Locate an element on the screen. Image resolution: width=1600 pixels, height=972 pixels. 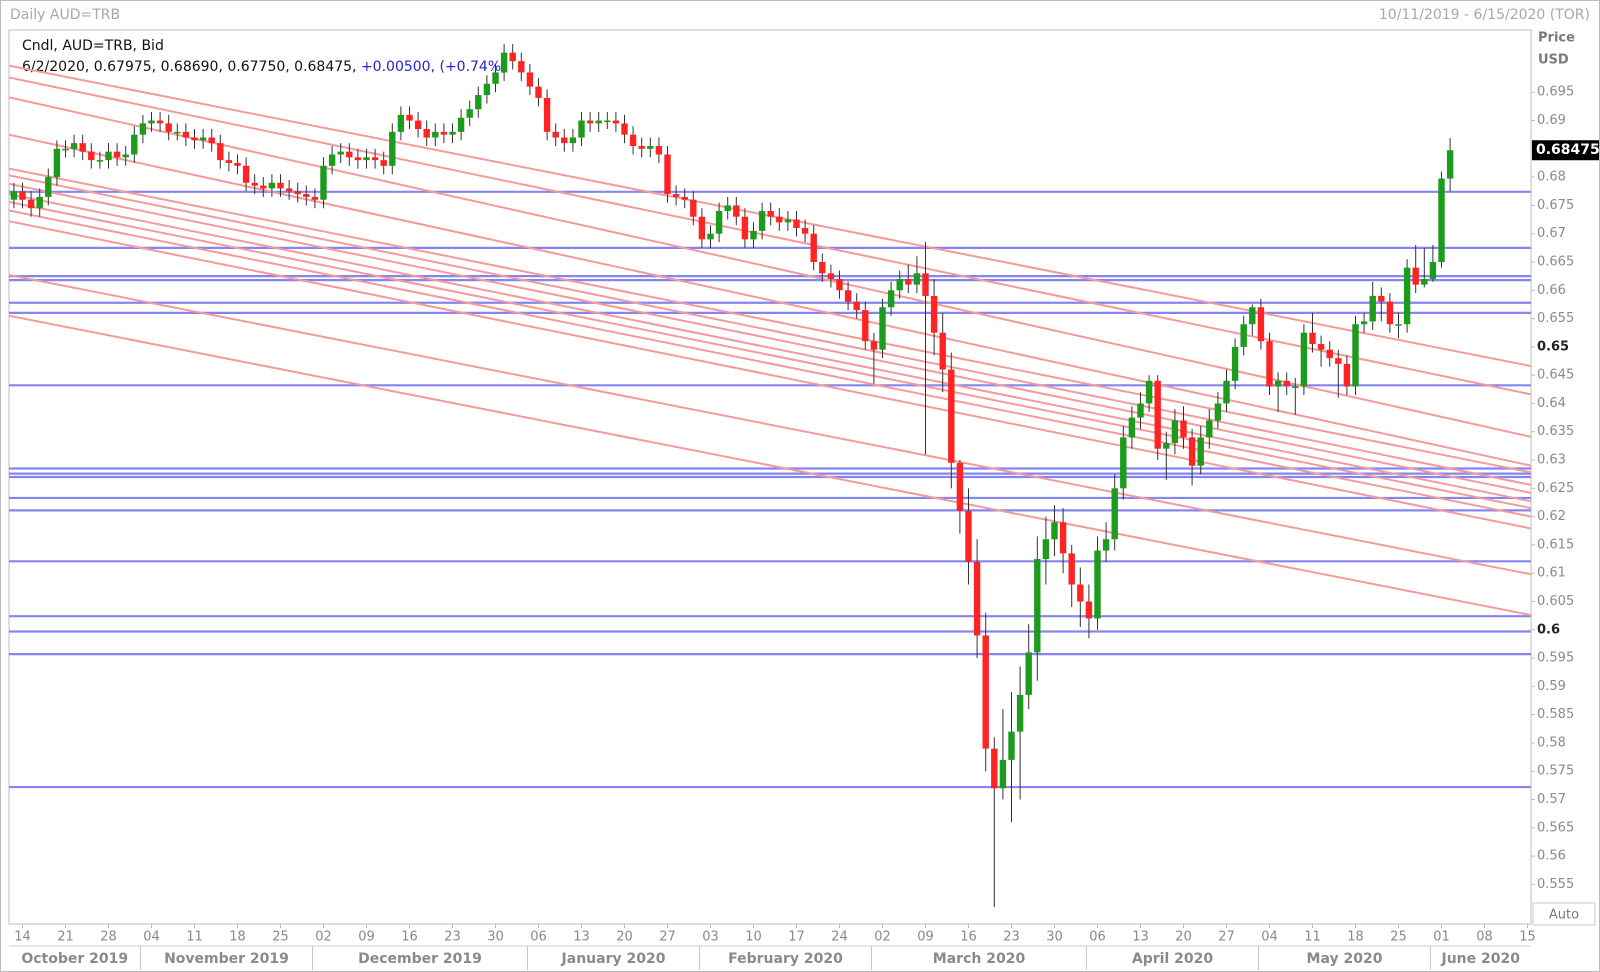
y-tick-label: 0.56 is located at coordinates (1551, 856).